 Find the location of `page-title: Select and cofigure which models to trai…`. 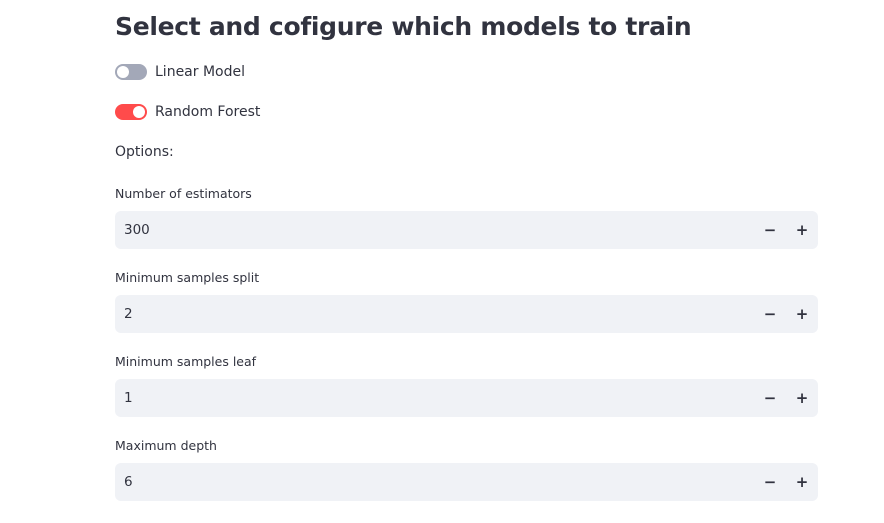

page-title: Select and cofigure which models to trai… is located at coordinates (403, 26).